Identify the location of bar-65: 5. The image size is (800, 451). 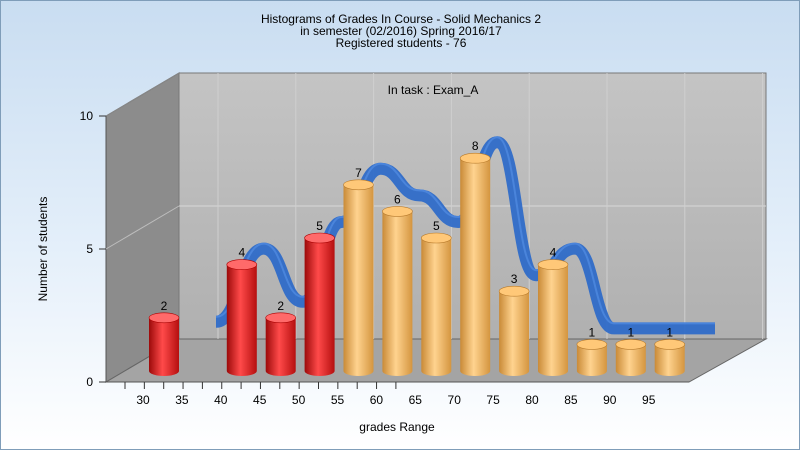
(436, 297).